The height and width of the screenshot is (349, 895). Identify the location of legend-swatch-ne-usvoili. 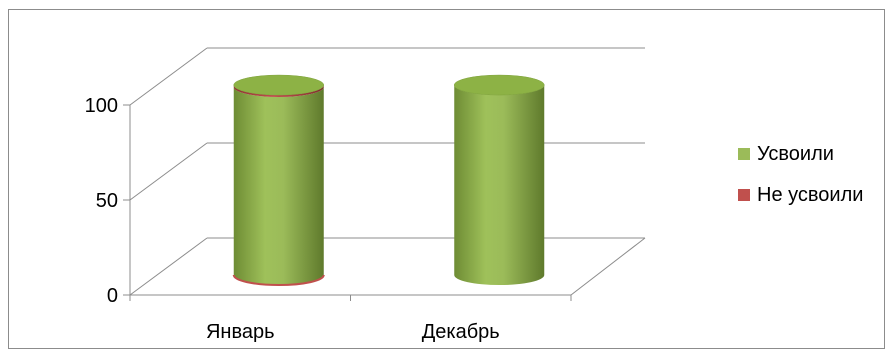
(744, 195).